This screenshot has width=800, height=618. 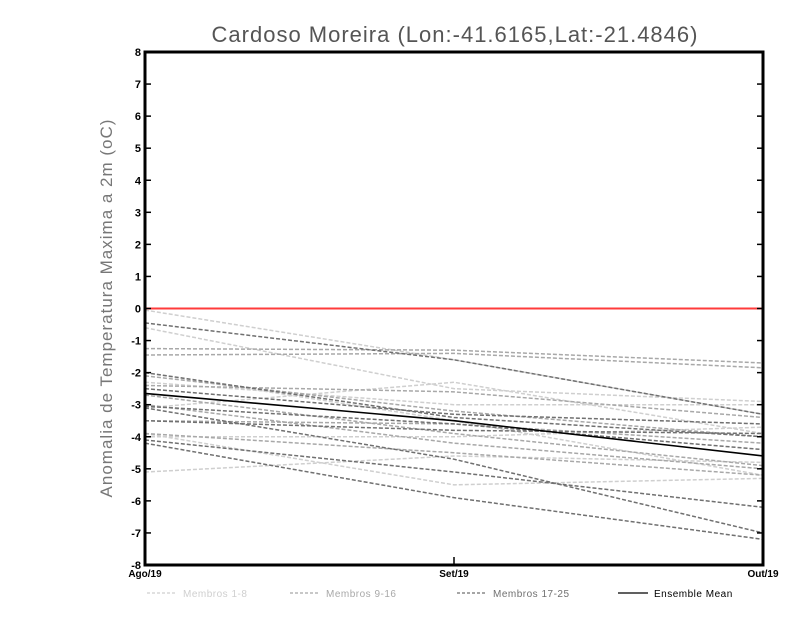 I want to click on legend-label: Membros 1-8, so click(x=215, y=594).